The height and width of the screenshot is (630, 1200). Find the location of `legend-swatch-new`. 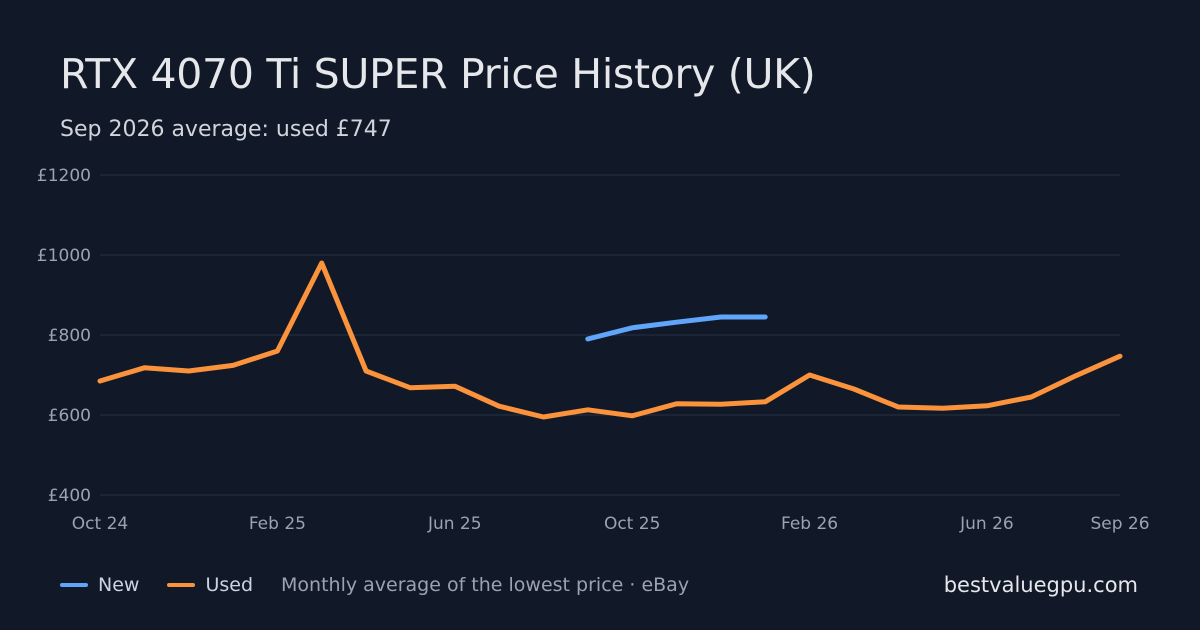

legend-swatch-new is located at coordinates (74, 585).